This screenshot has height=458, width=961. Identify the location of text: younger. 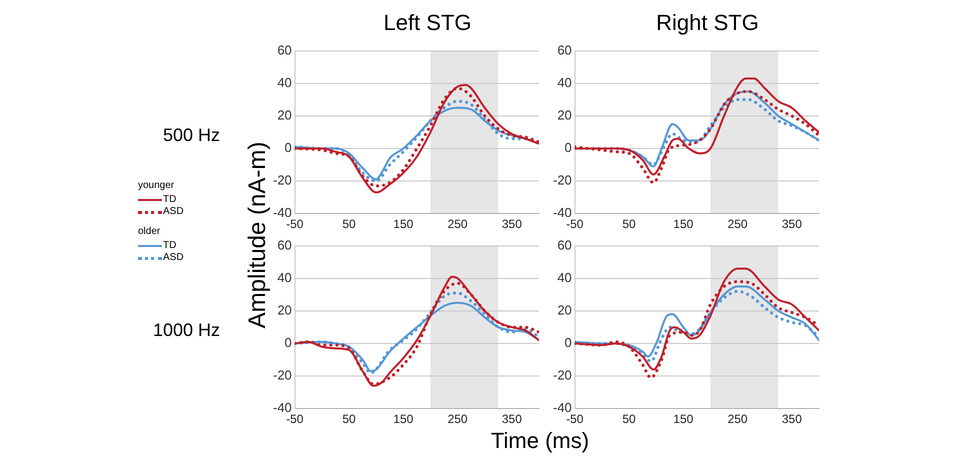
(157, 186).